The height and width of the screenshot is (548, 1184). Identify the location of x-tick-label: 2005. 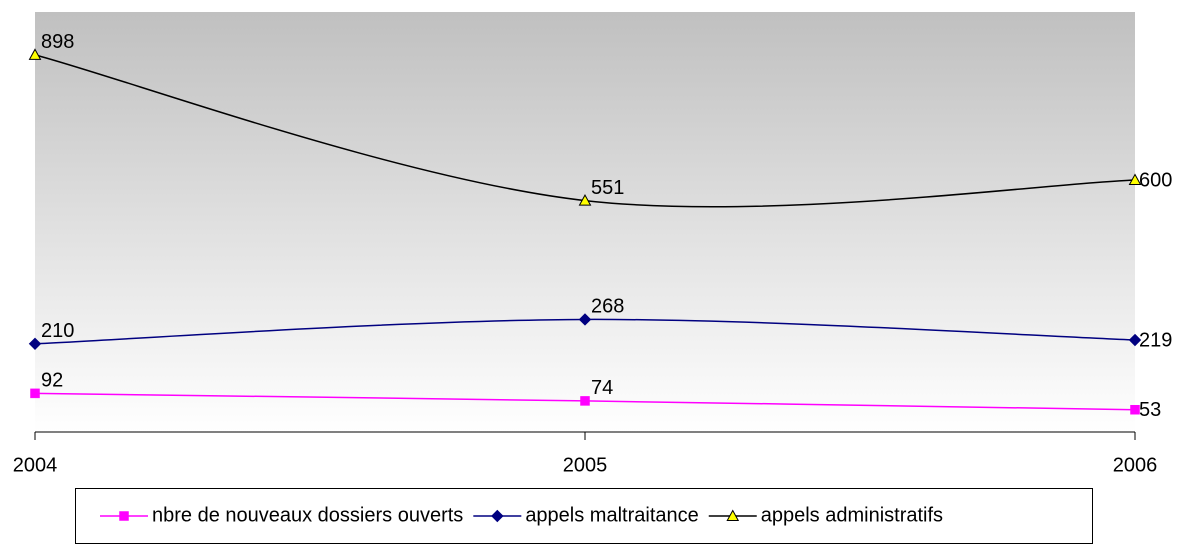
(585, 465).